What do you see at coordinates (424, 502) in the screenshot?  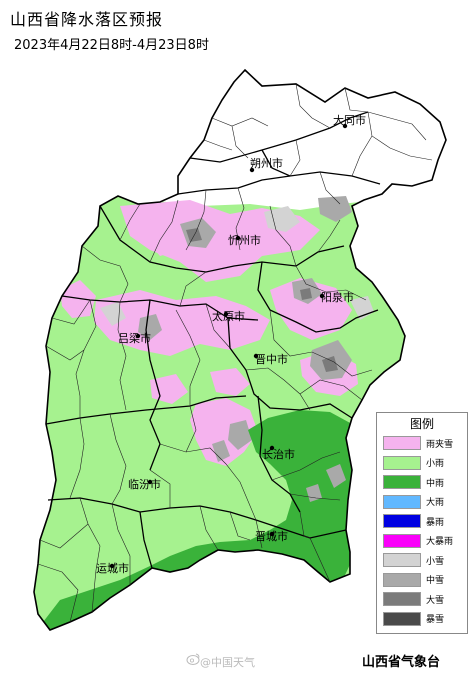 I see `legend-row: 大雨` at bounding box center [424, 502].